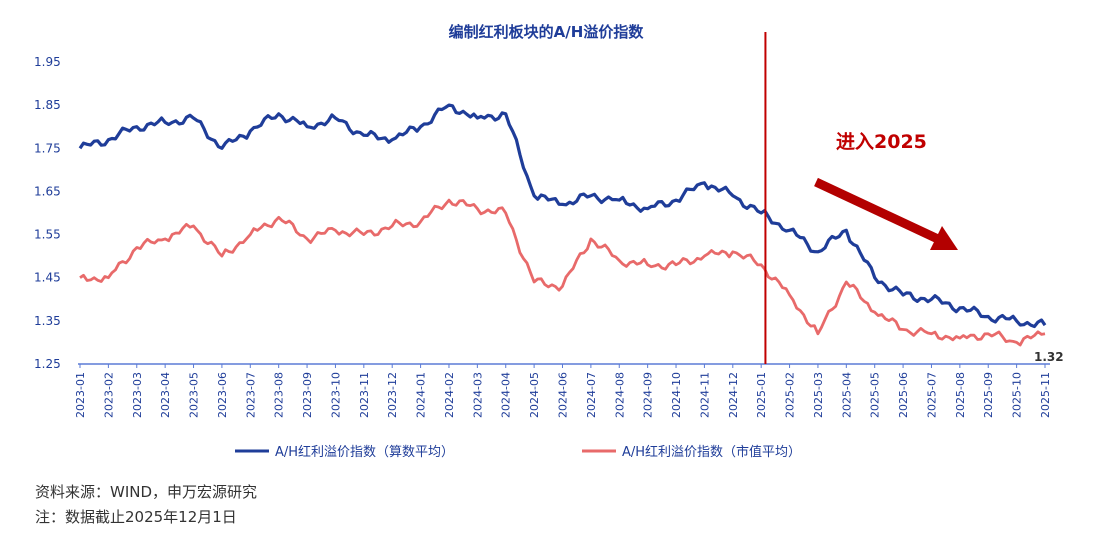 This screenshot has height=536, width=1114. Describe the element at coordinates (146, 492) in the screenshot. I see `source-note: 资料来源：WIND，申万宏源研究` at that location.